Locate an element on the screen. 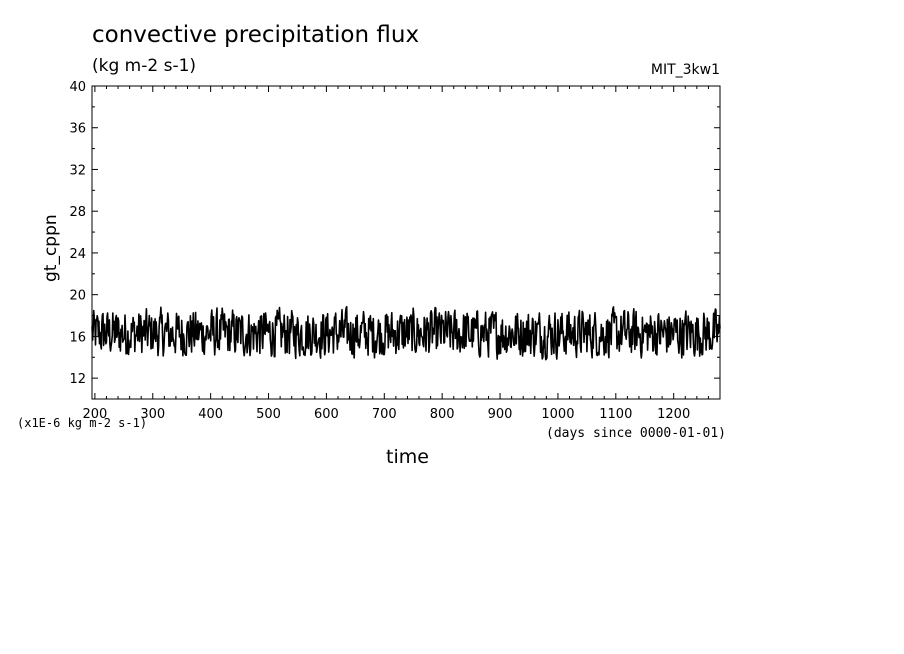 This screenshot has width=904, height=654. x-tick-label: 200 is located at coordinates (94, 414).